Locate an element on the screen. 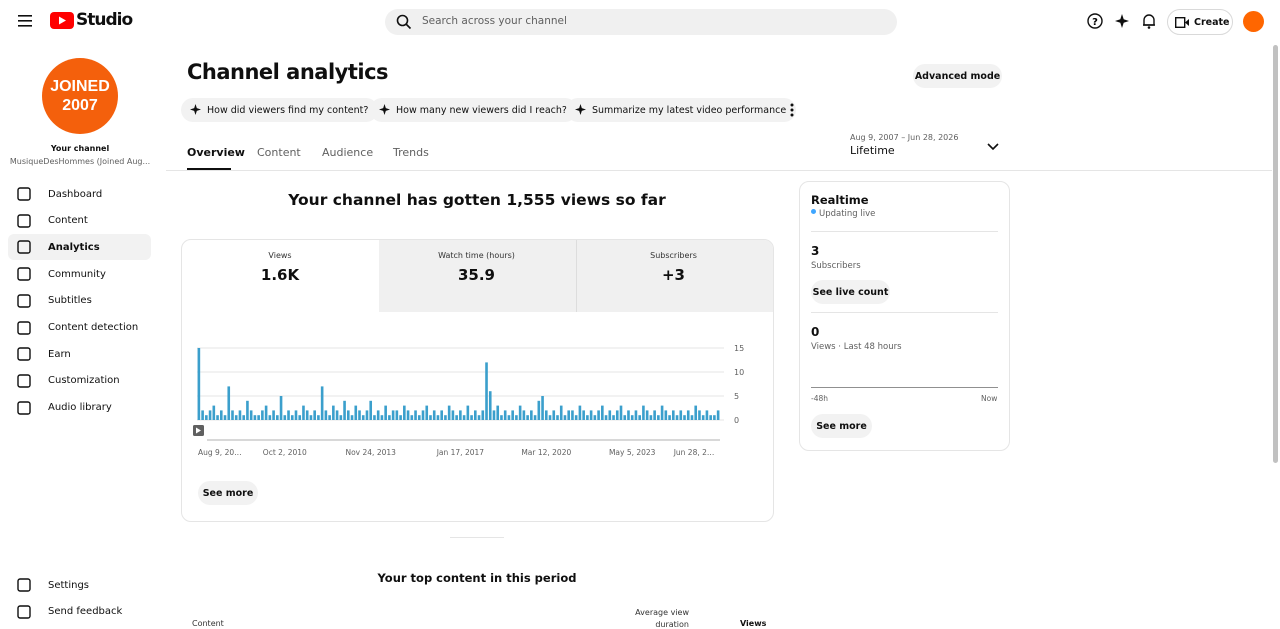 This screenshot has height=629, width=1280. dropdown-icon is located at coordinates (993, 147).